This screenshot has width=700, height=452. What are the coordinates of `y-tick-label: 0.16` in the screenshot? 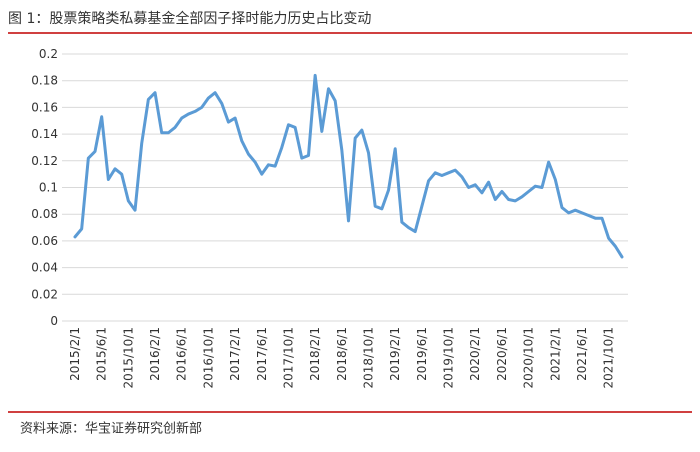 It's located at (44, 107).